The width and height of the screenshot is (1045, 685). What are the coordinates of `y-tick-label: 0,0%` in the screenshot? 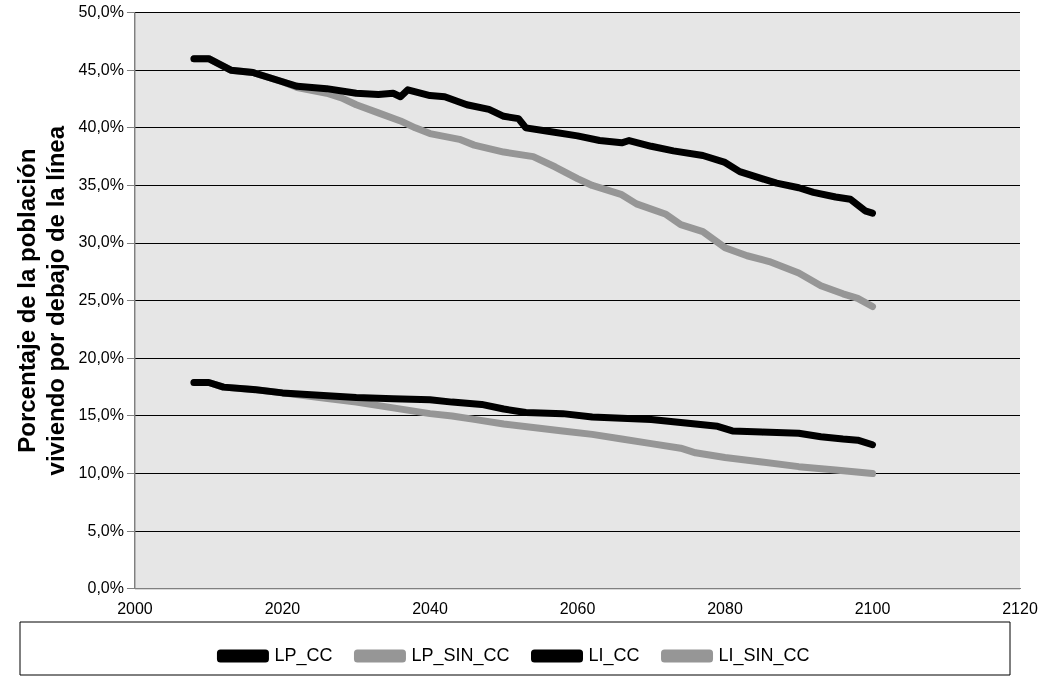 It's located at (105, 588).